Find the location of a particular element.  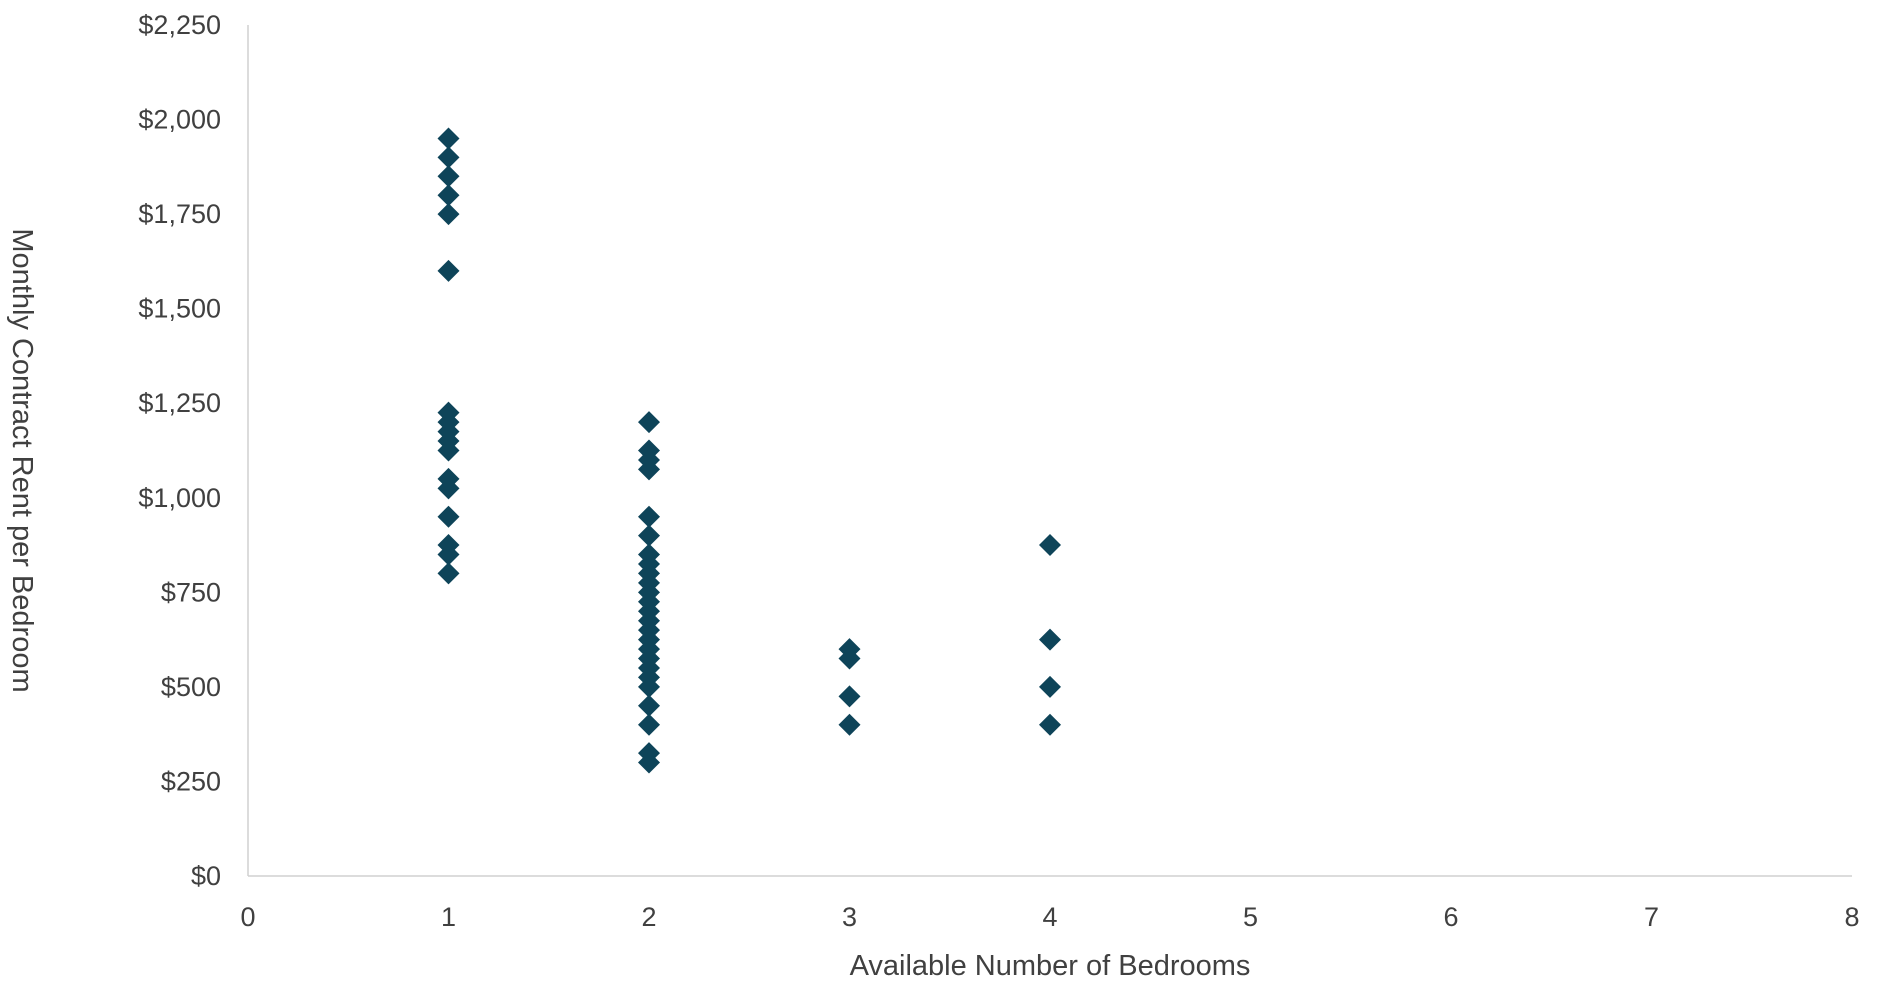

y-tick-label: $750 is located at coordinates (191, 592).